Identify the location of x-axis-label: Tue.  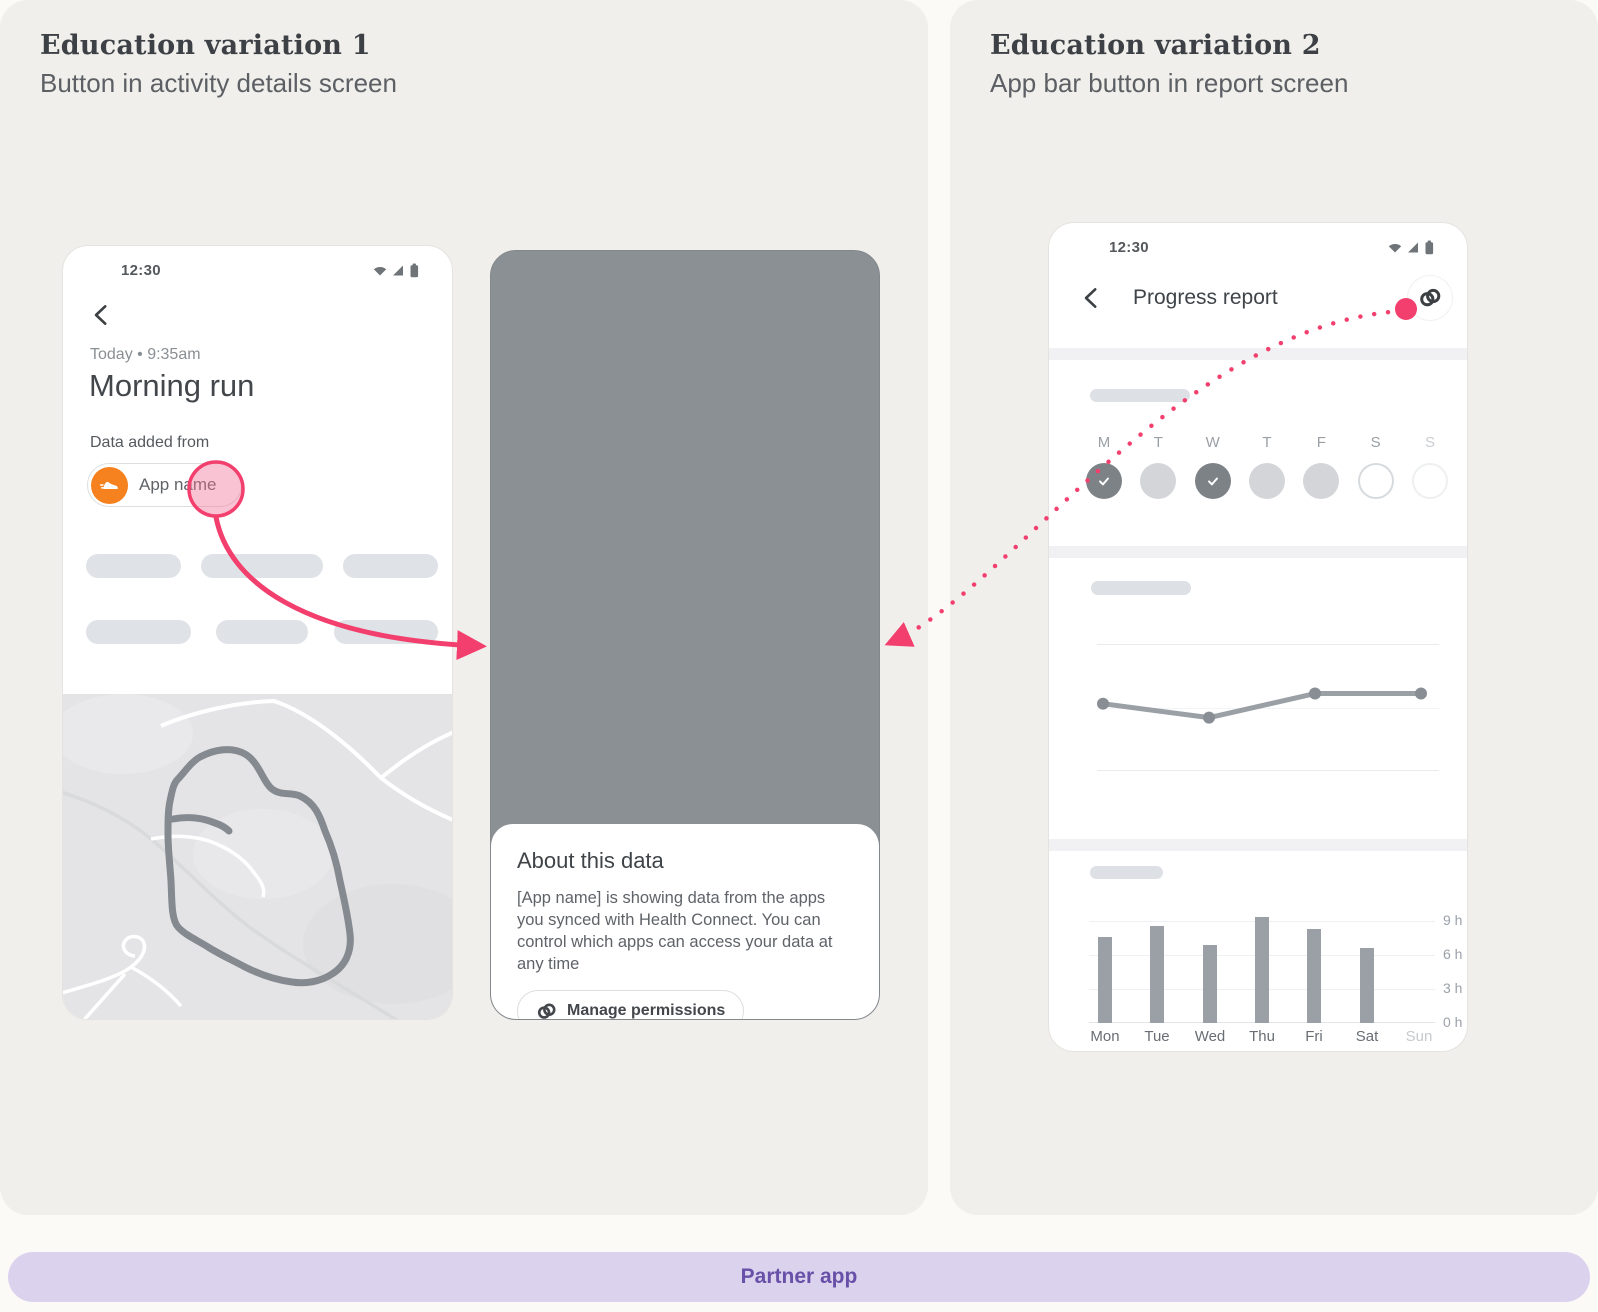
(1157, 1036).